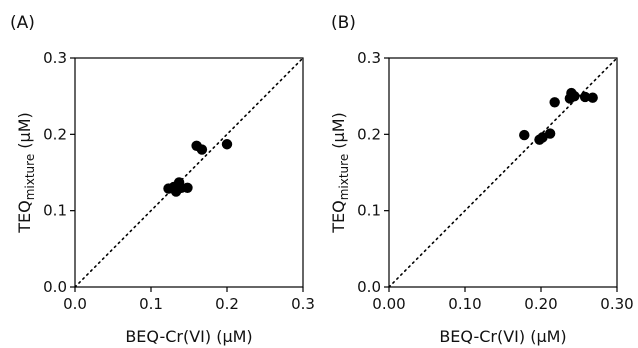 The width and height of the screenshot is (638, 348). I want to click on panel-label: (B), so click(343, 23).